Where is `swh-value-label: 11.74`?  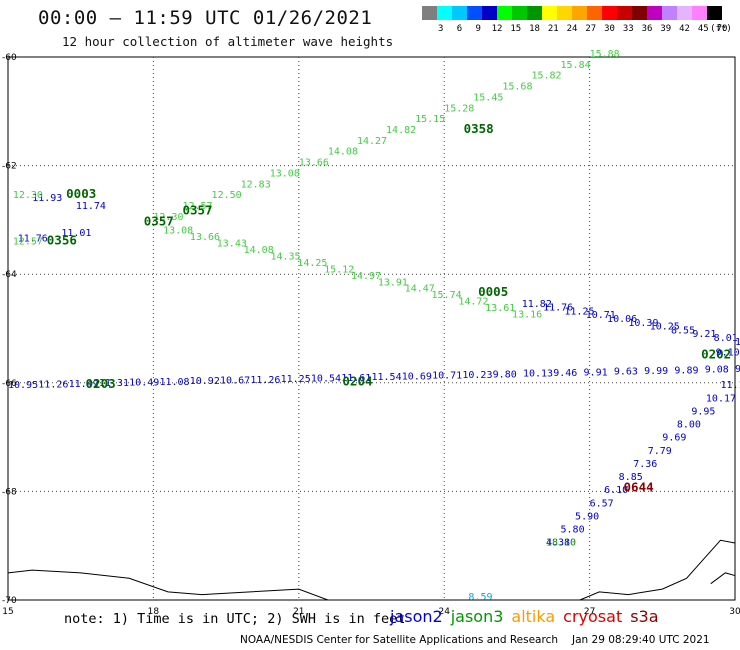
swh-value-label: 11.74 is located at coordinates (91, 206).